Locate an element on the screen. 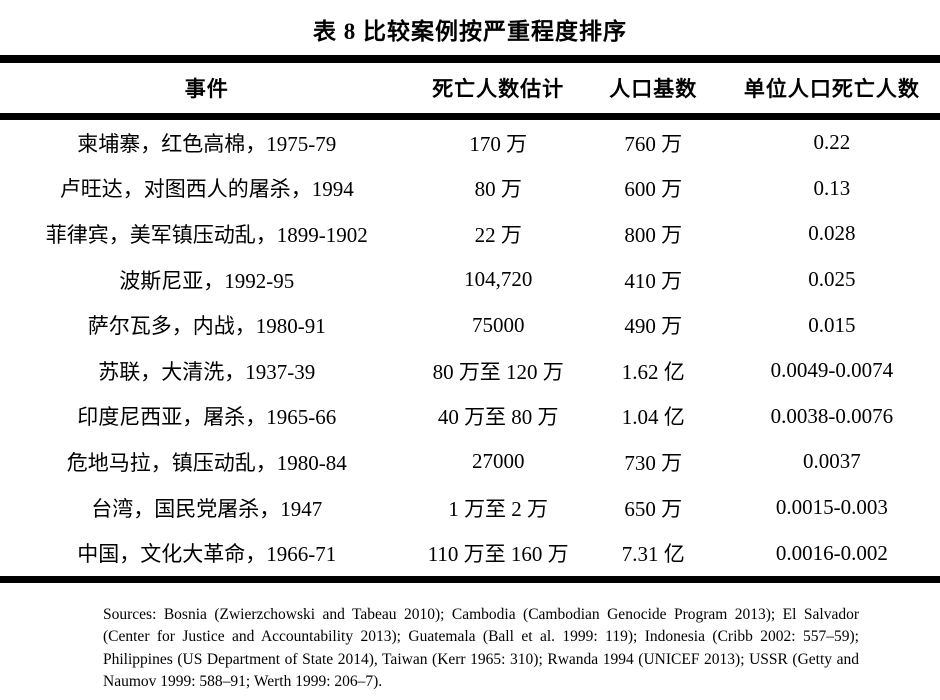 The image size is (940, 700). table-row: 台湾，国民党屠杀，1947 1 万至 2 万 650 万 0.0015-0.003 is located at coordinates (470, 508).